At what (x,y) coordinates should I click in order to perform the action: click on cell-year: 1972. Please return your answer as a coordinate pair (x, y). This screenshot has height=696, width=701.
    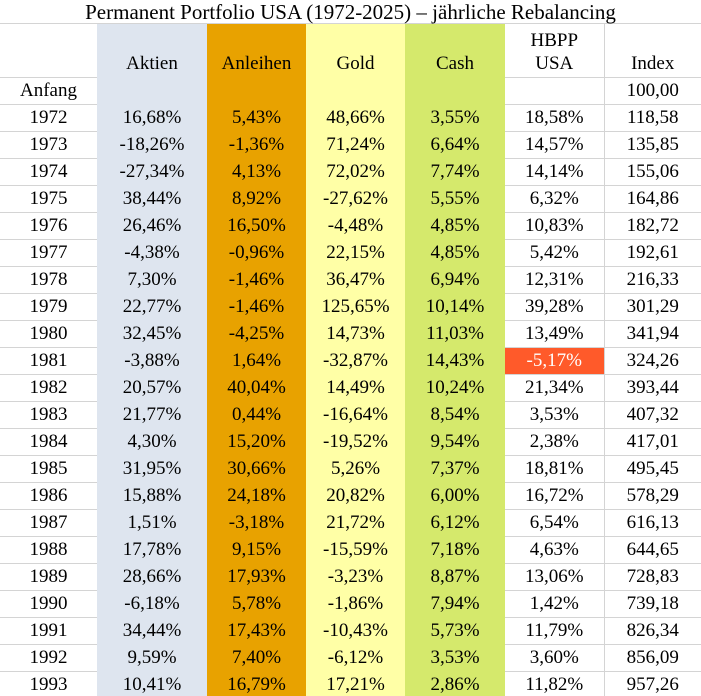
    Looking at the image, I should click on (48, 118).